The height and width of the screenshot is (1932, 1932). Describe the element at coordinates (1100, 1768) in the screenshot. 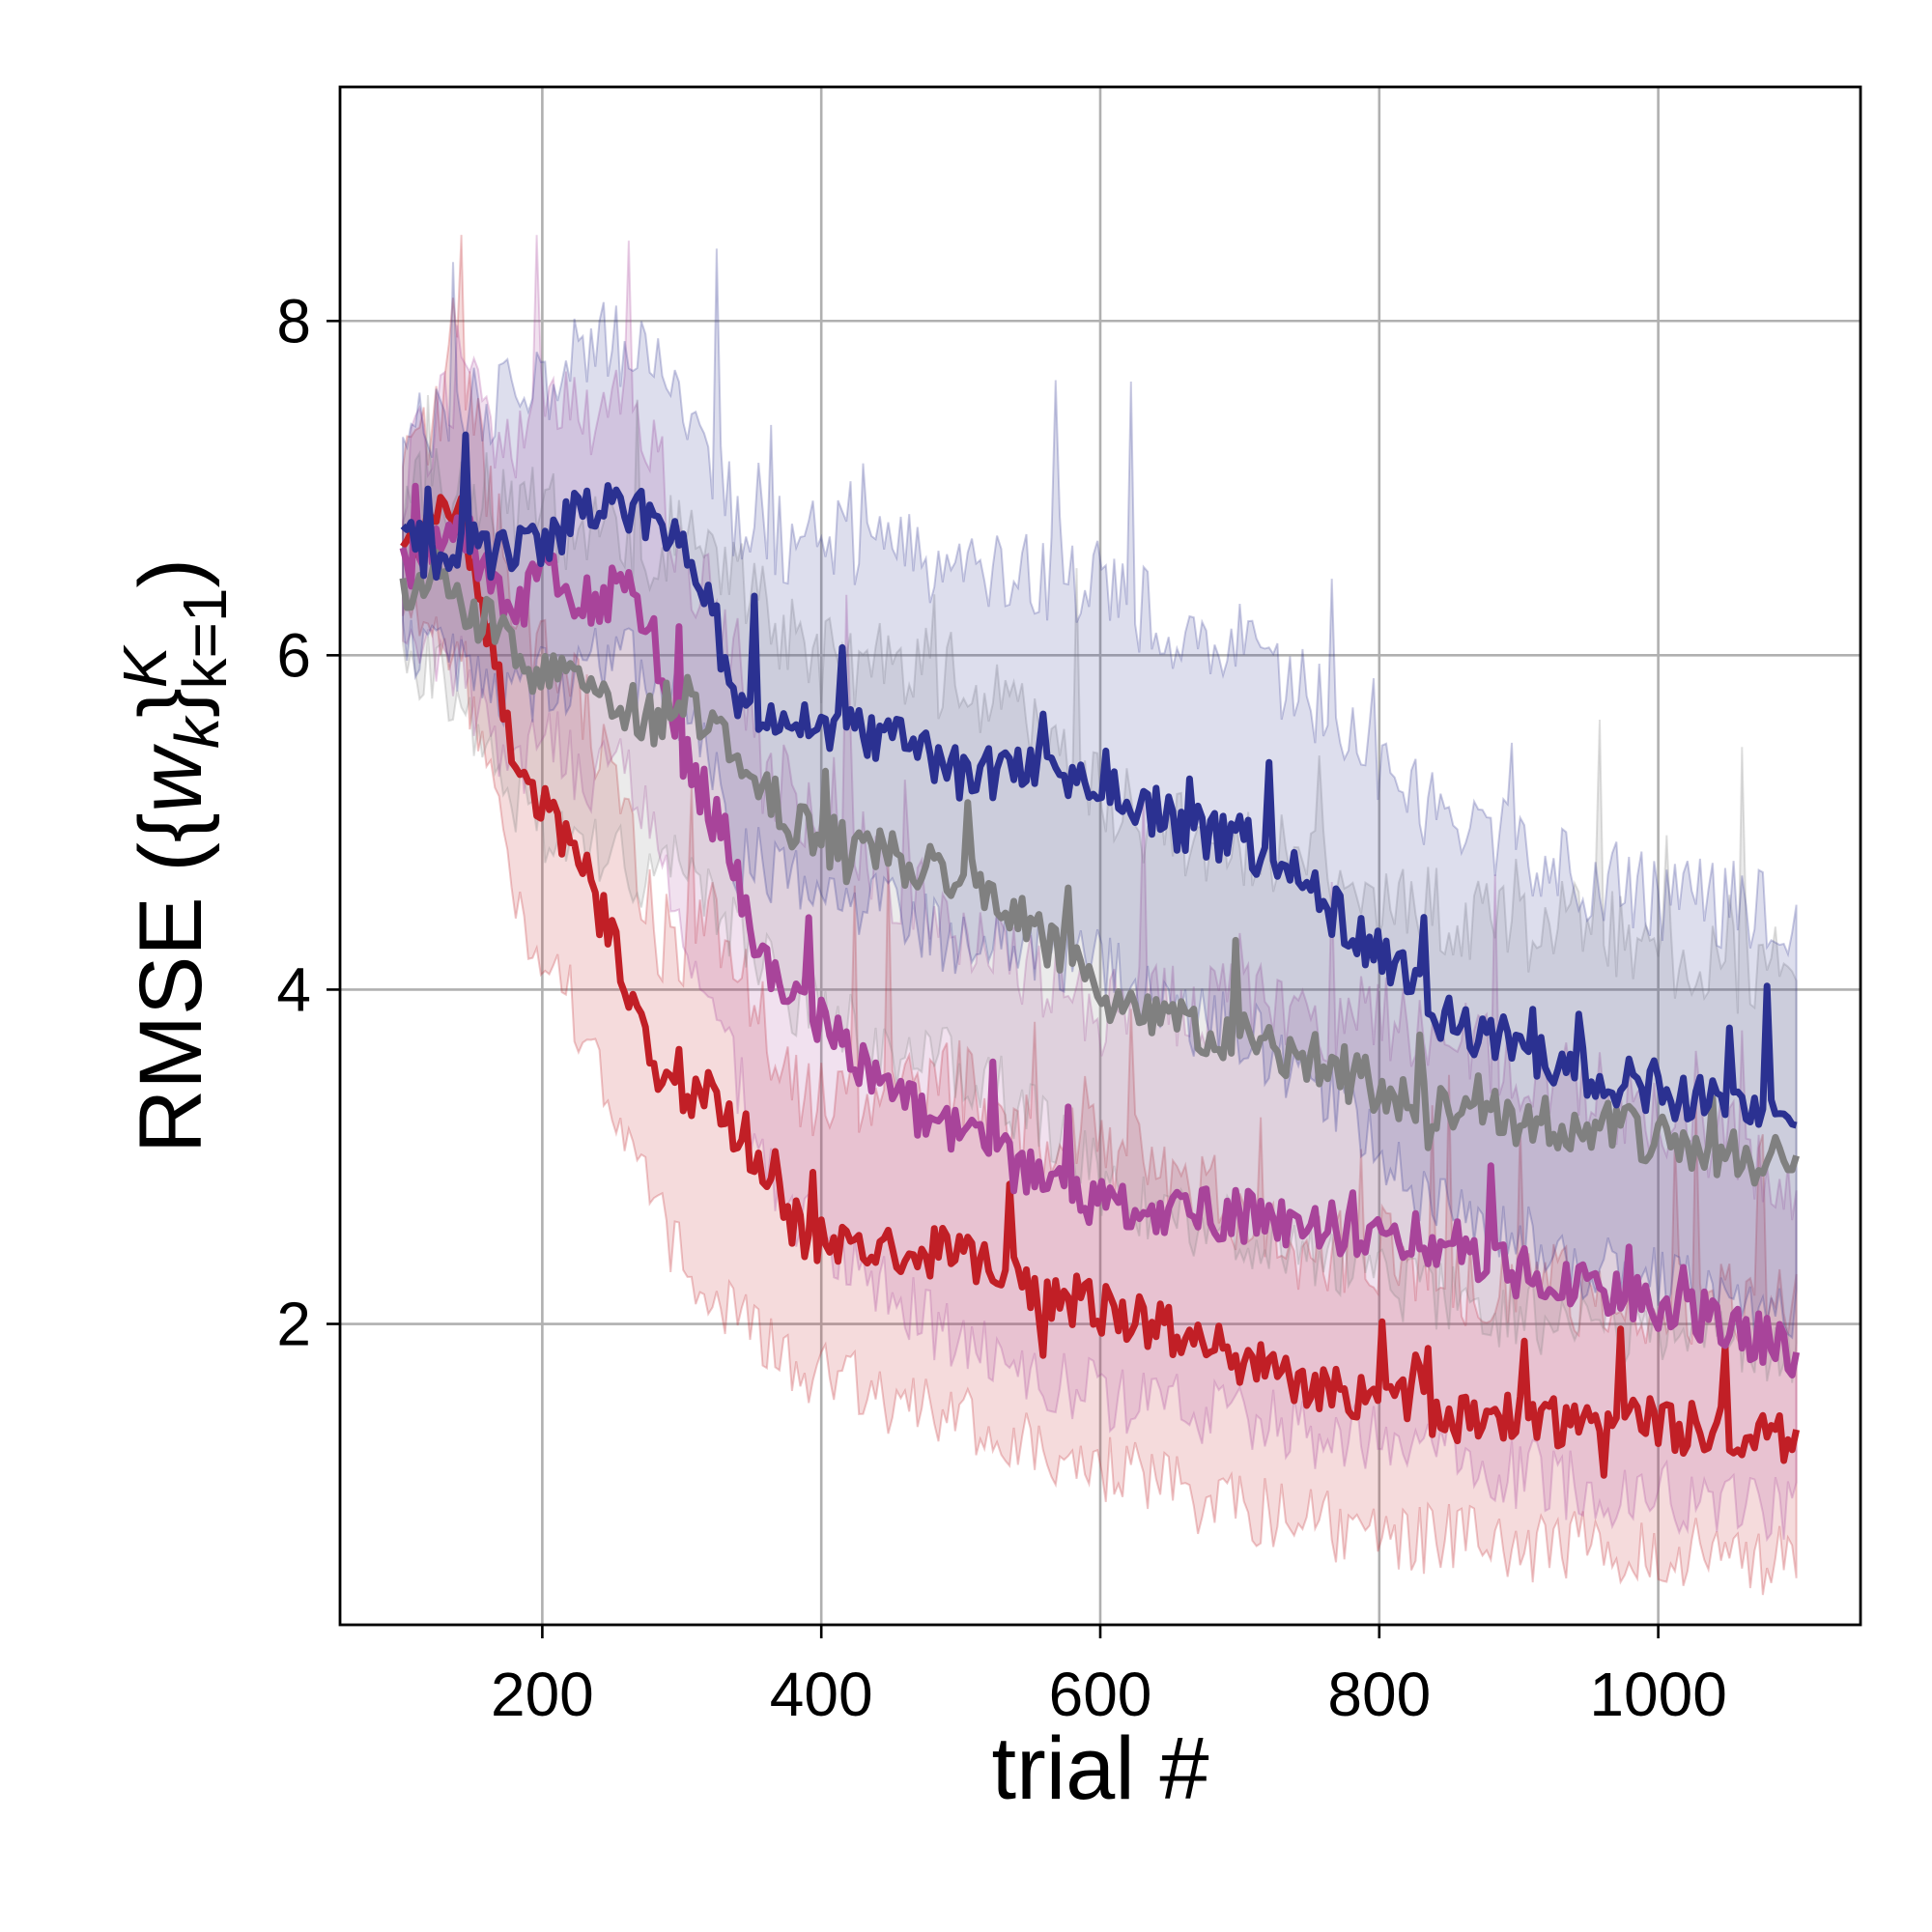

I see `x-axis-label: trial #` at that location.